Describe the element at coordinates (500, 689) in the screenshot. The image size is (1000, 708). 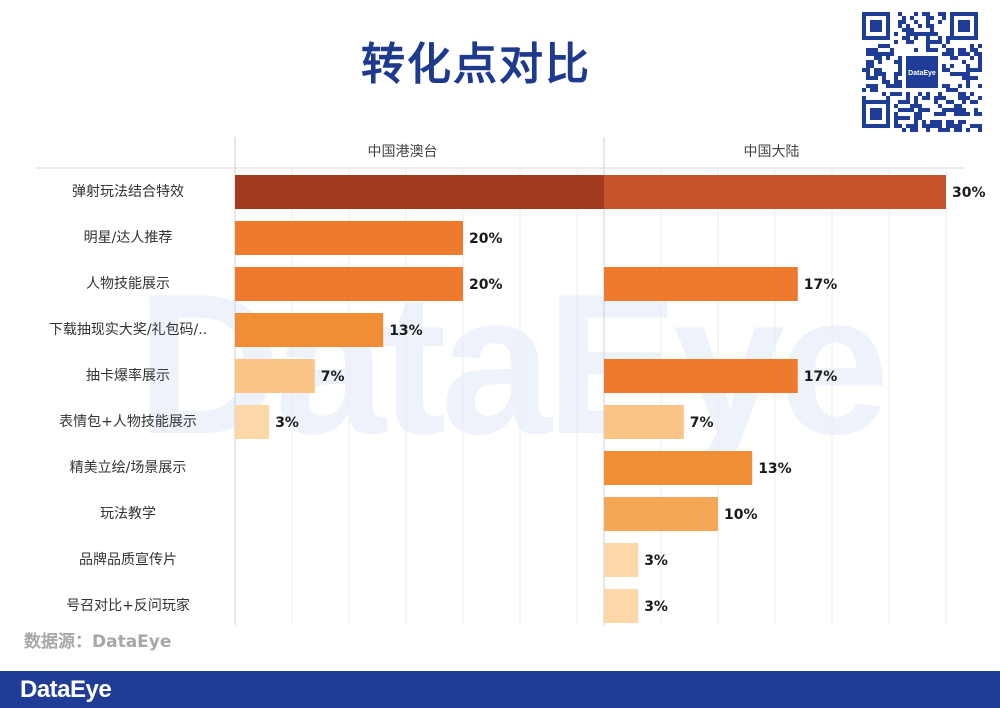
I see `footer-bar: DataEye` at that location.